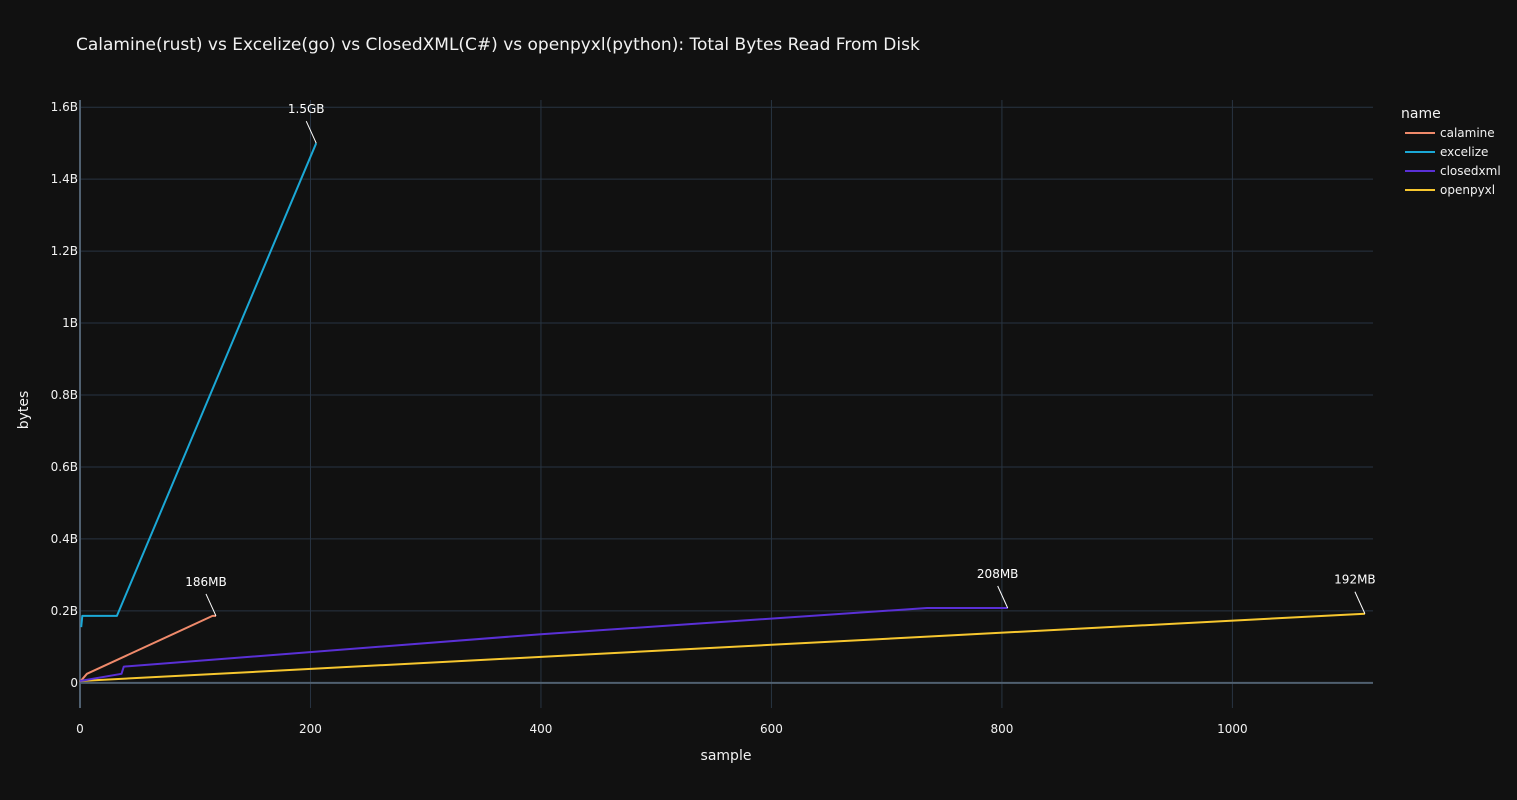 This screenshot has height=800, width=1517. What do you see at coordinates (64, 251) in the screenshot?
I see `y-tick-label: 1.2B` at bounding box center [64, 251].